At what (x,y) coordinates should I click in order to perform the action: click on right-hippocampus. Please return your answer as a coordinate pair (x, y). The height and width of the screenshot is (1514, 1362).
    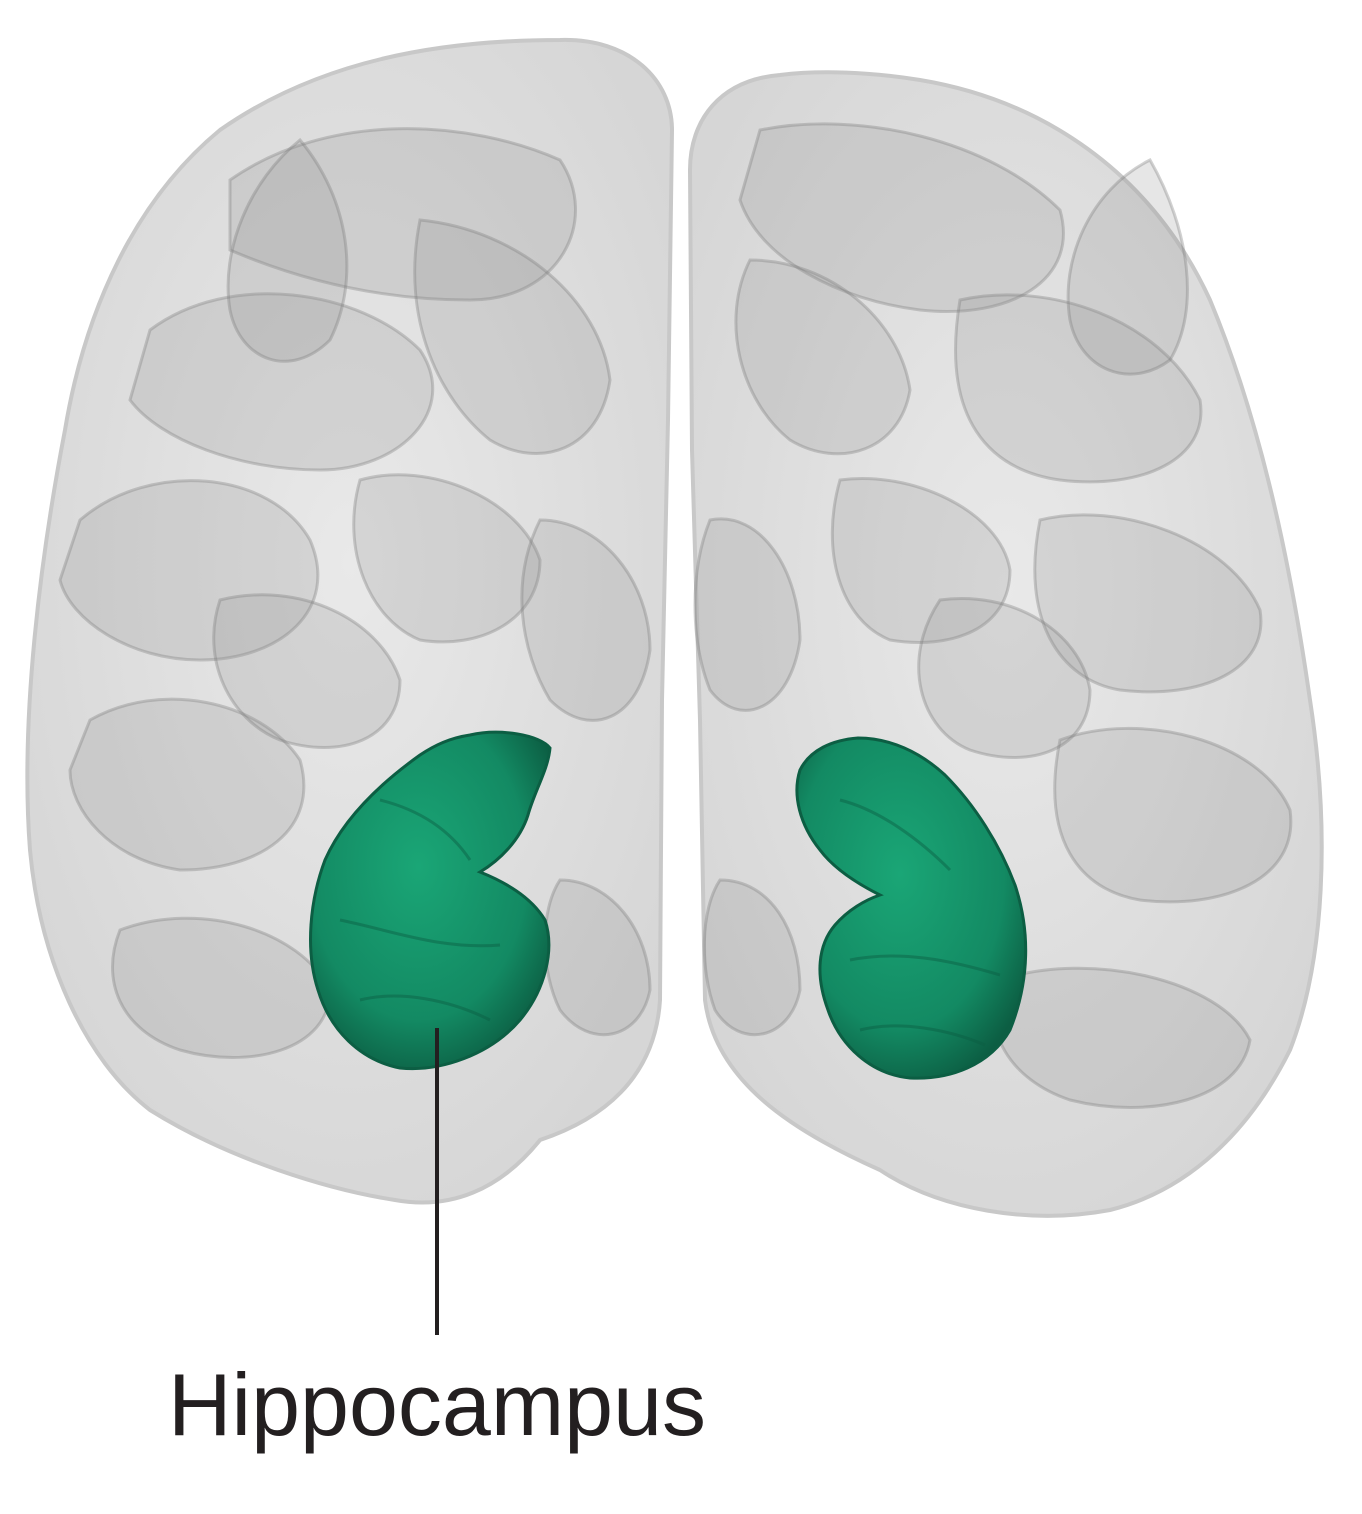
    Looking at the image, I should click on (911, 908).